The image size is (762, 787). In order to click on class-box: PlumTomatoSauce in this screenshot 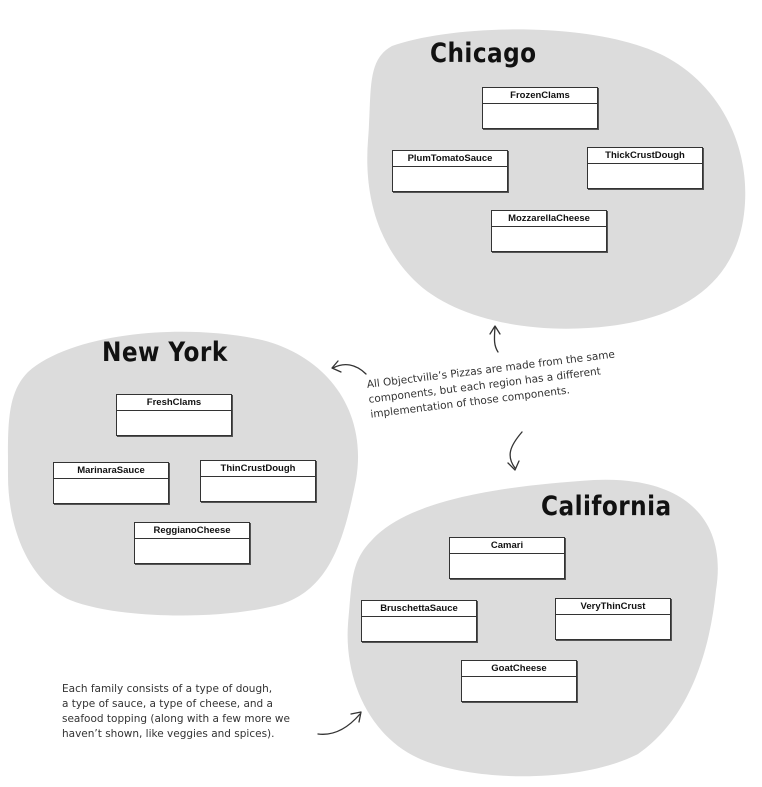, I will do `click(450, 171)`.